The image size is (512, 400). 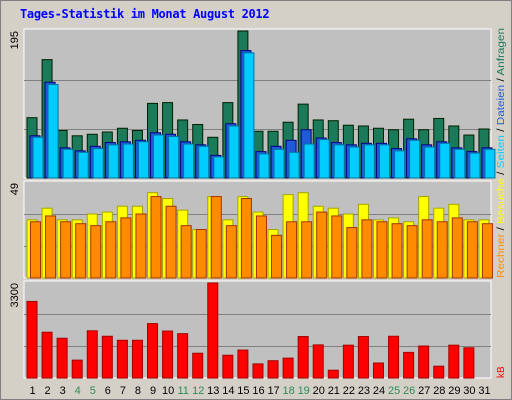 I want to click on legend-entry: Anfragen, so click(x=501, y=52).